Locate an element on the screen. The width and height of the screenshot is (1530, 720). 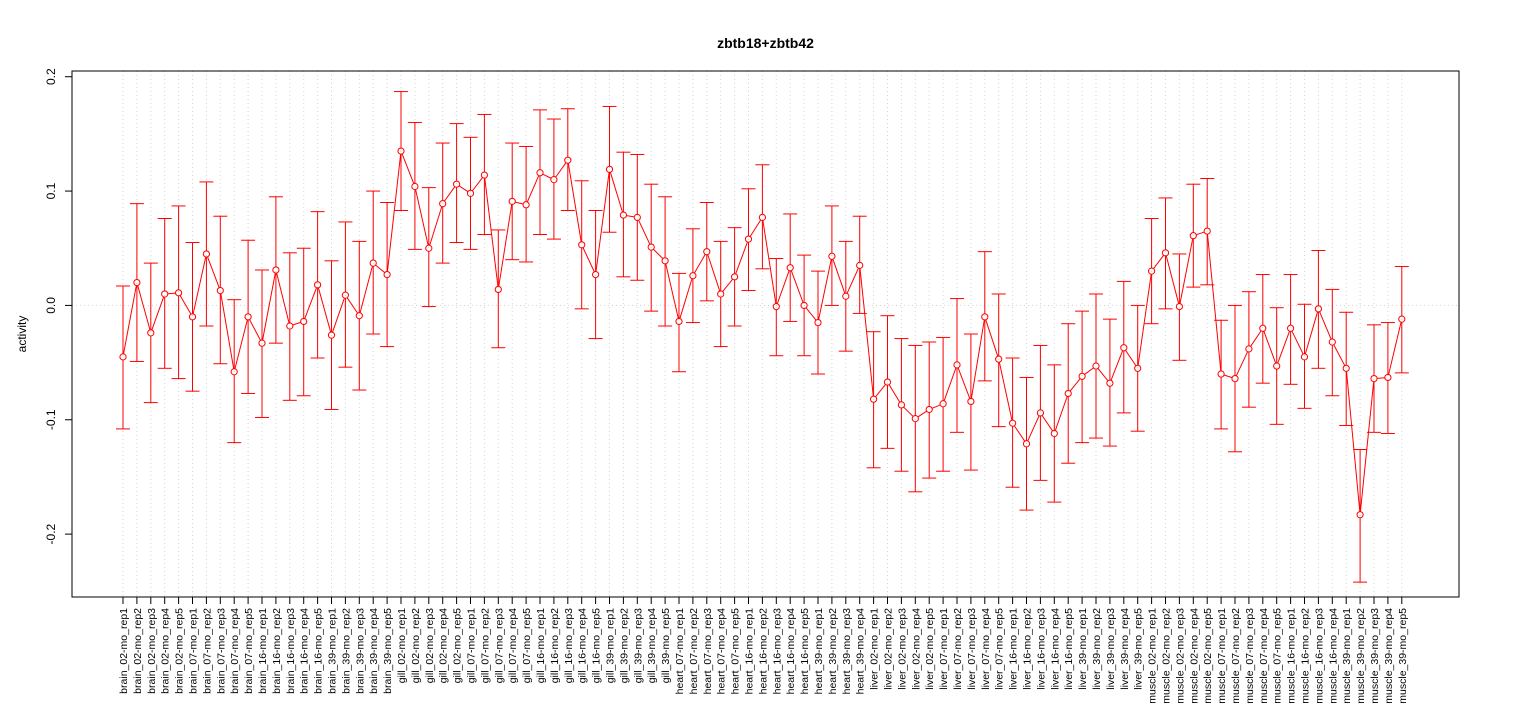
x-tick-label: liver_16-mo_rep1 is located at coordinates (1014, 649).